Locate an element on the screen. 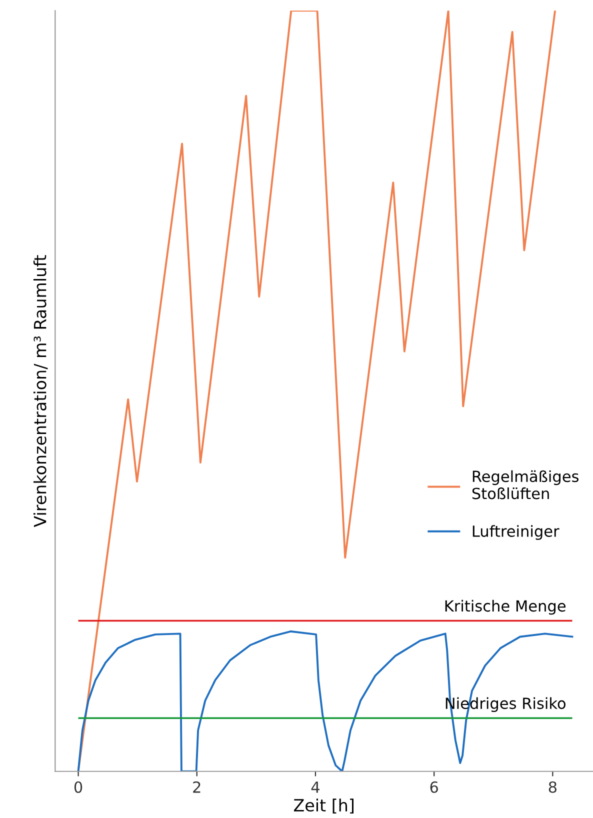  x-tick-label: 8 is located at coordinates (552, 787).